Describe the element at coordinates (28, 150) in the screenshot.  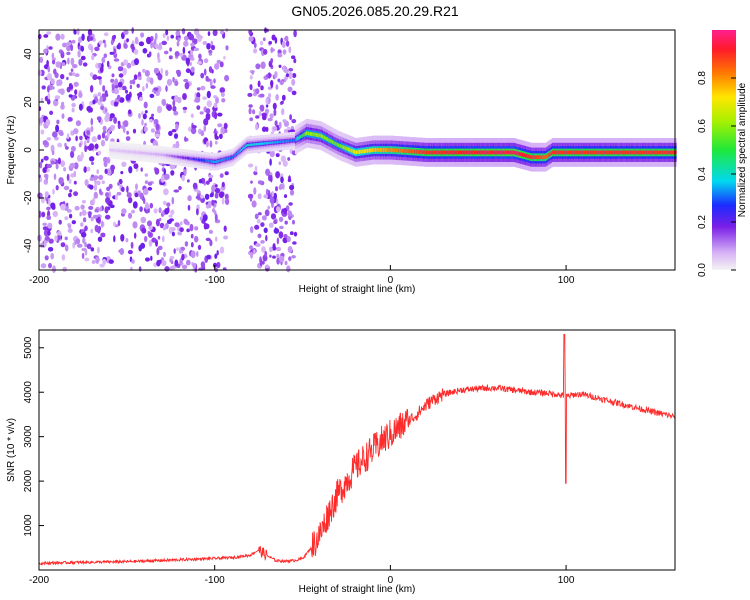
I see `y-tick-label: 0` at that location.